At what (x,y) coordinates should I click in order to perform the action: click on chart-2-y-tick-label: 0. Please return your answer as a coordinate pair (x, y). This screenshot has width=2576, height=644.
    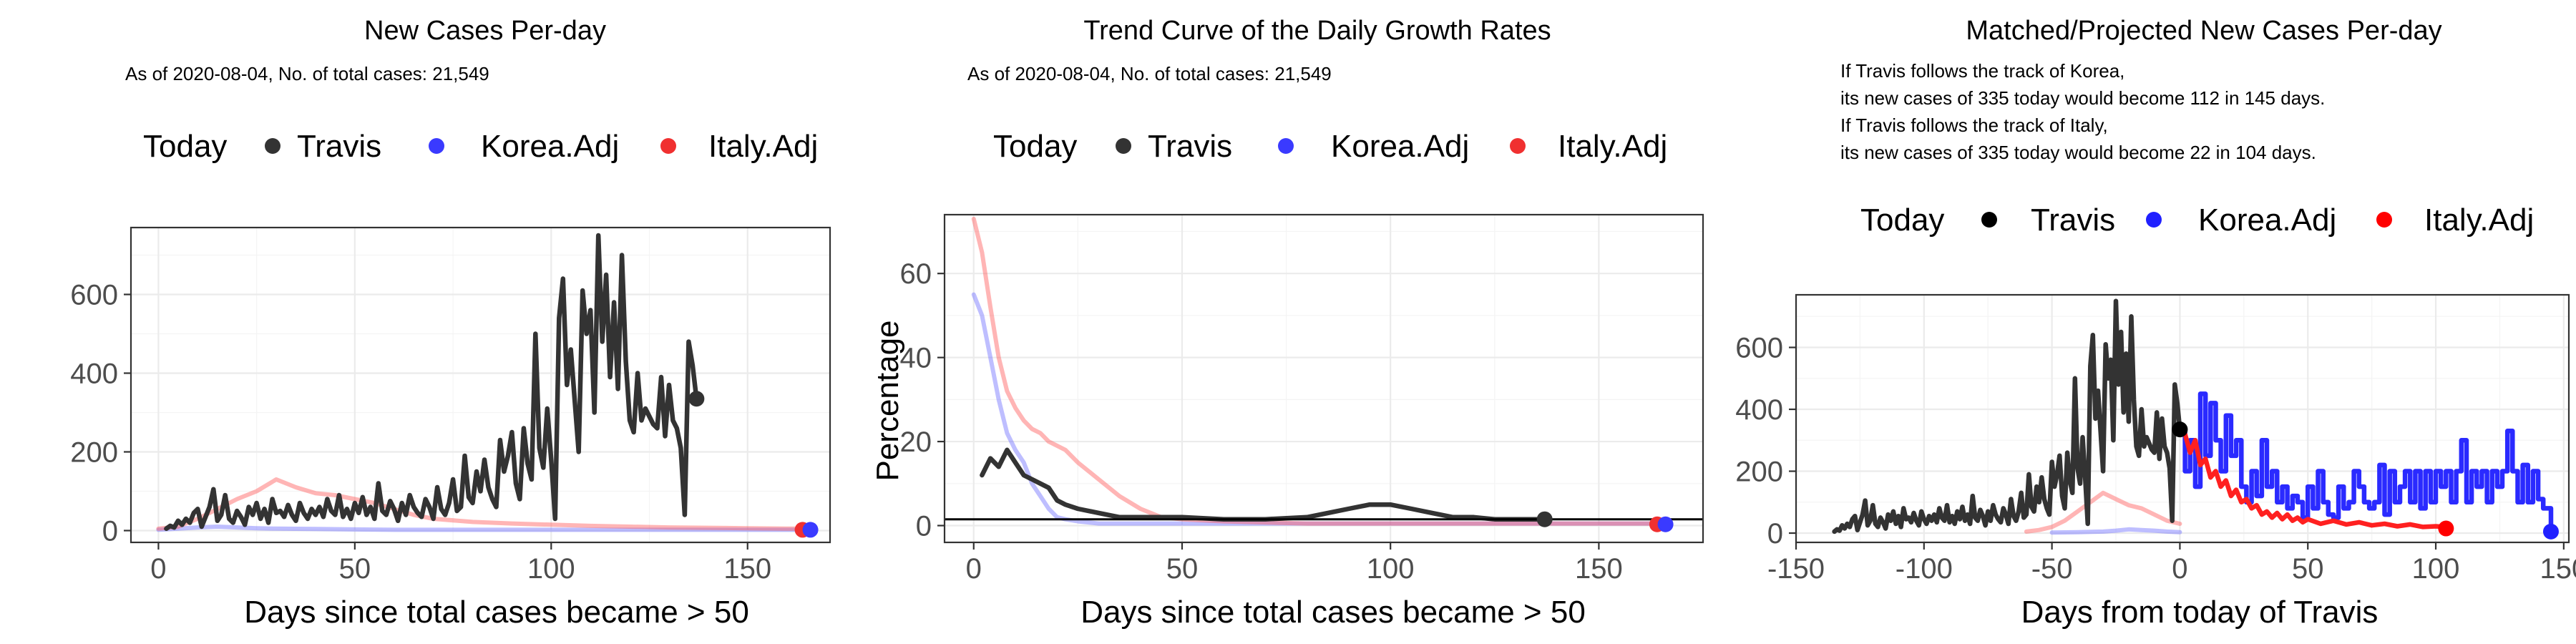
    Looking at the image, I should click on (924, 526).